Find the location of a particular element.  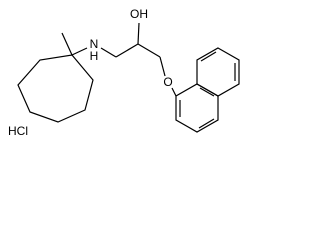

c-o-bond is located at coordinates (162, 66).